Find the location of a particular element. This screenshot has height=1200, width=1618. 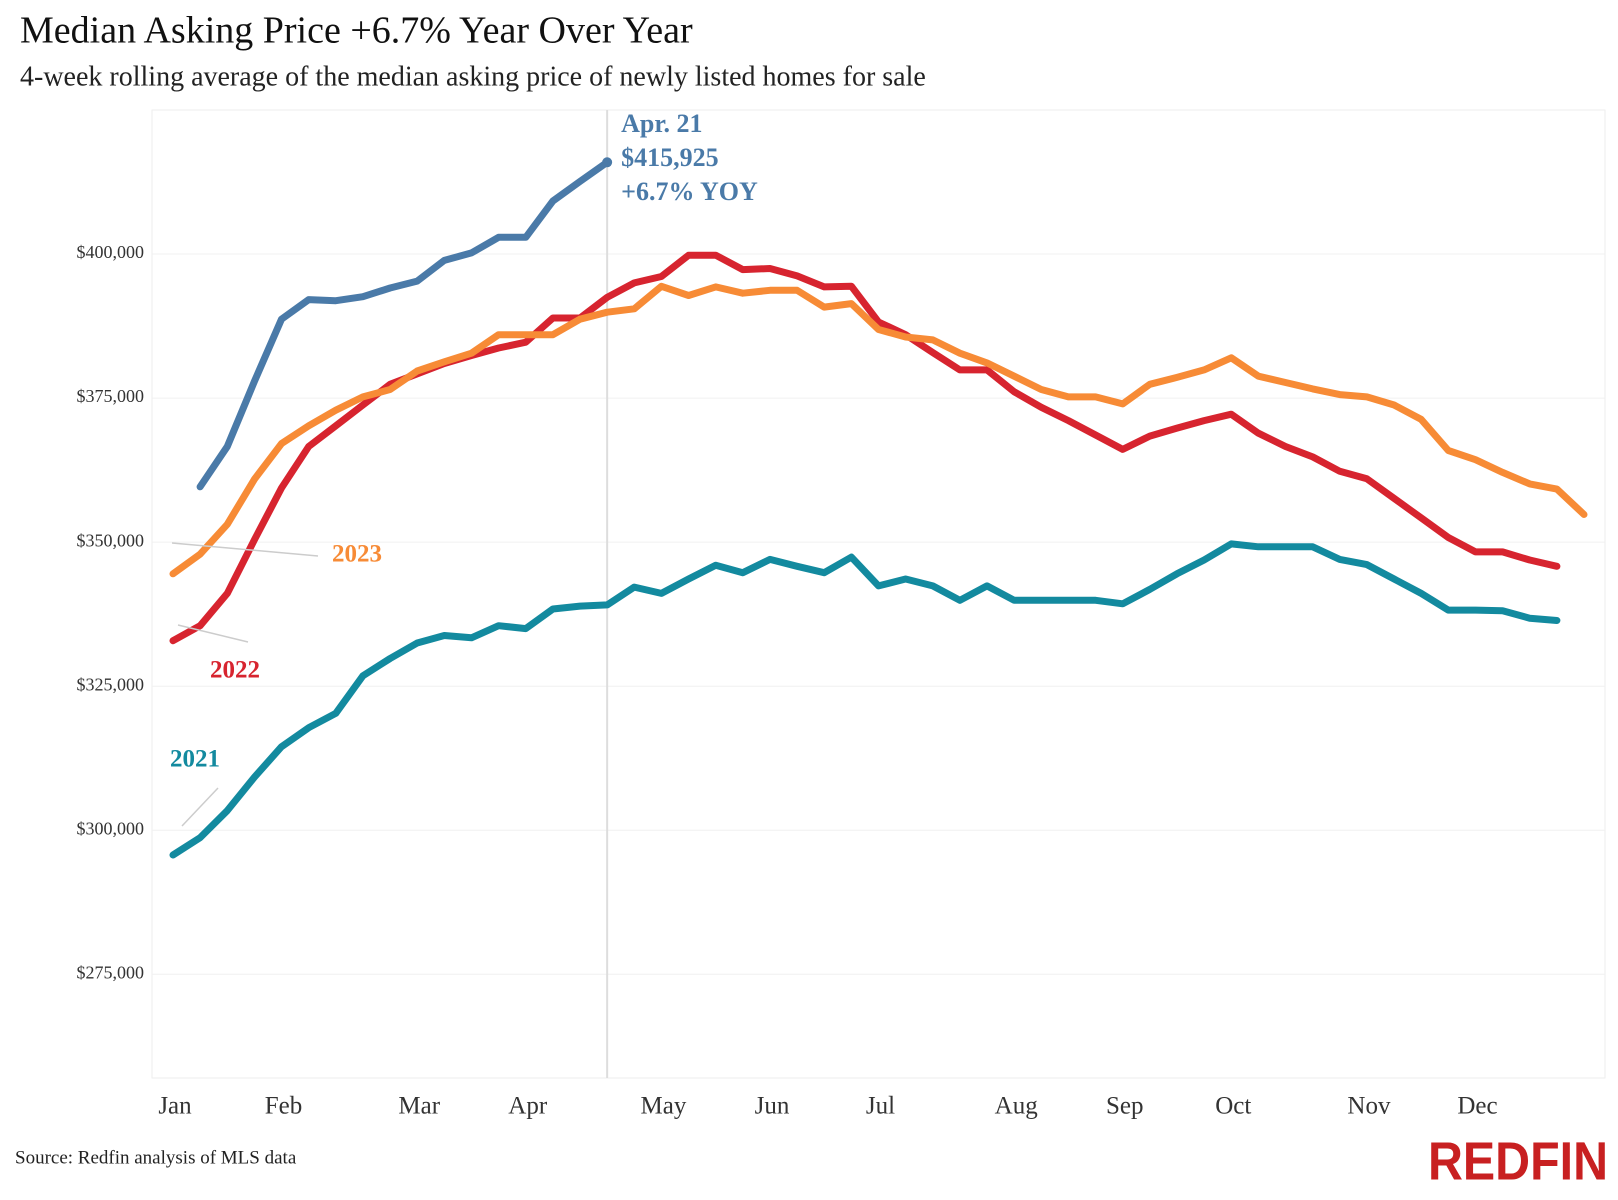

x-tick-label: Sep is located at coordinates (1125, 1106).